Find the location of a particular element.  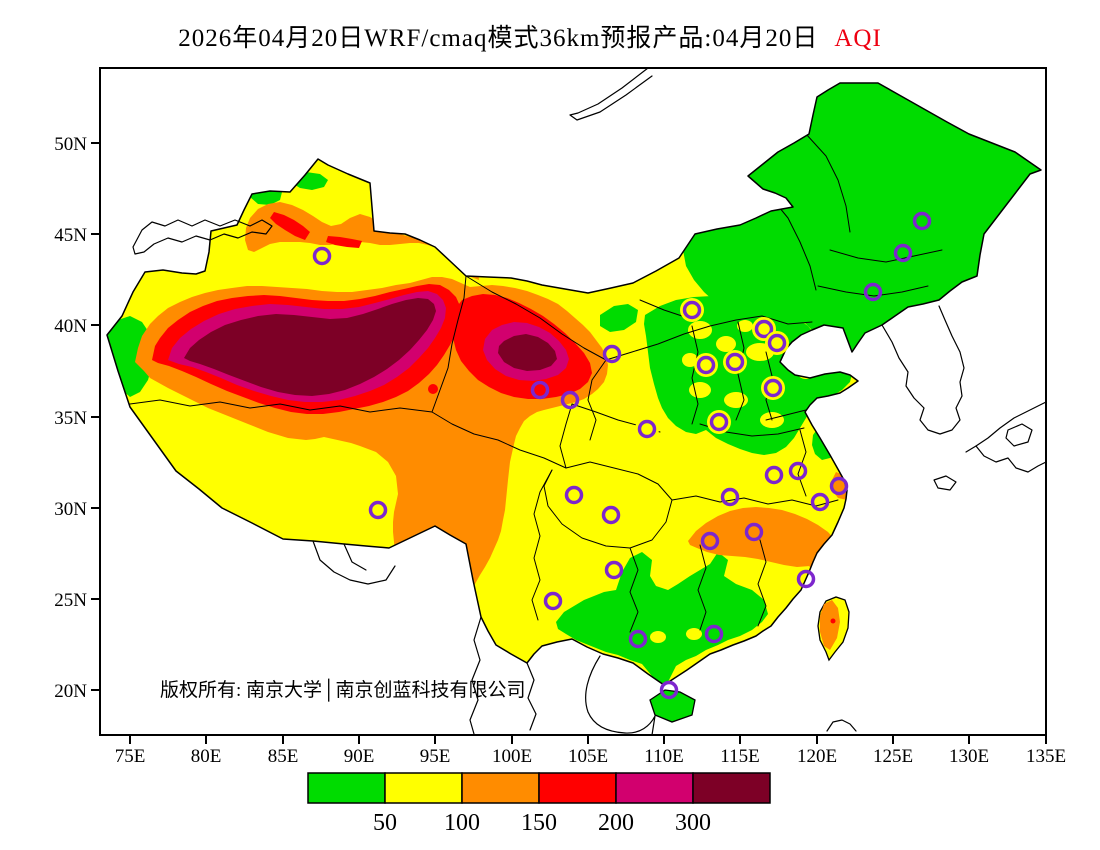

luzon-coast is located at coordinates (841, 725).